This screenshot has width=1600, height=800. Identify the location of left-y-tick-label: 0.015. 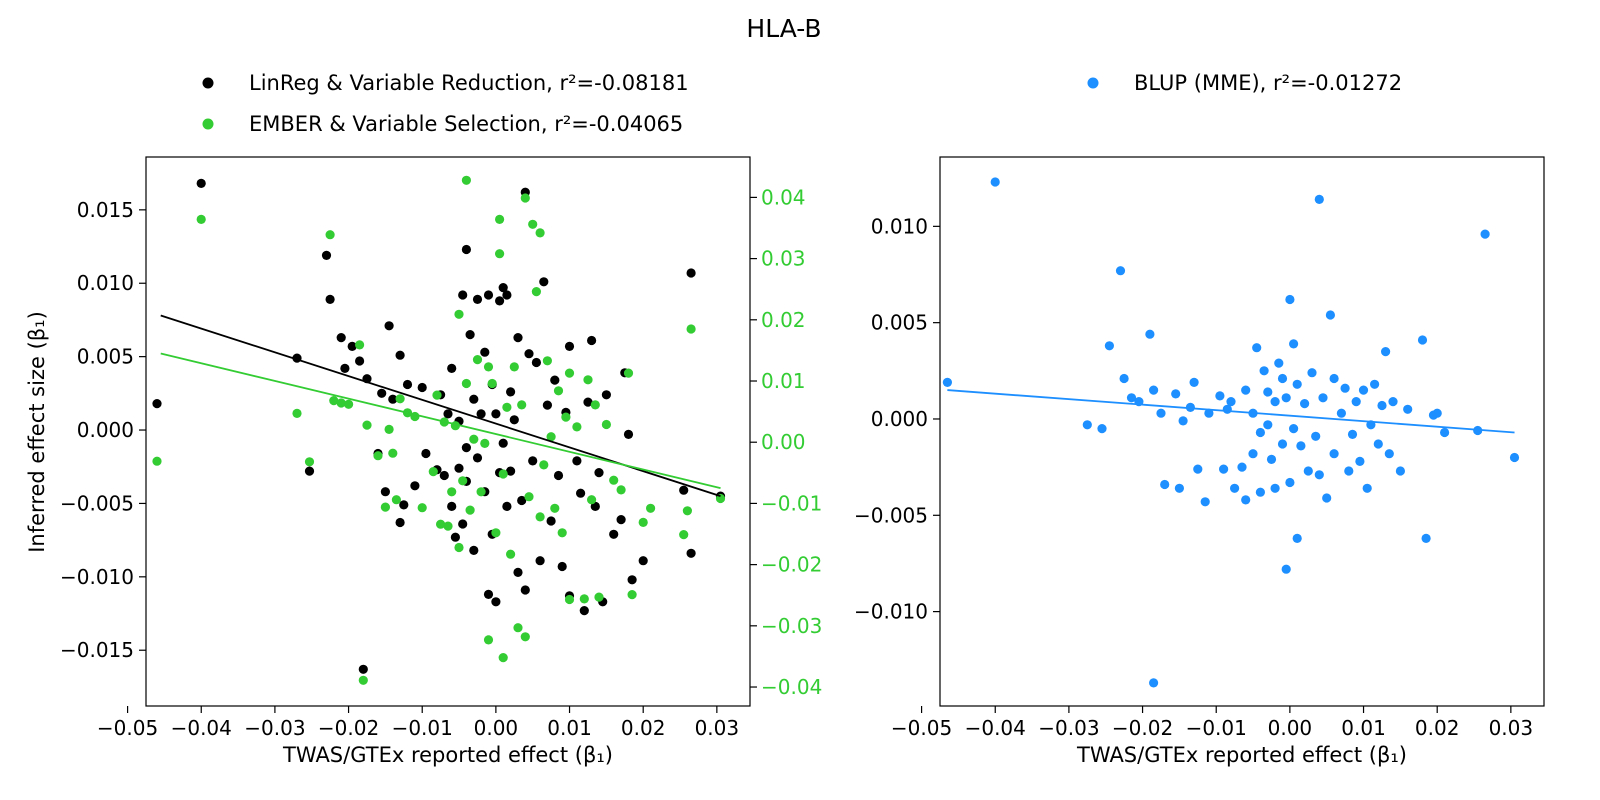
(105, 210).